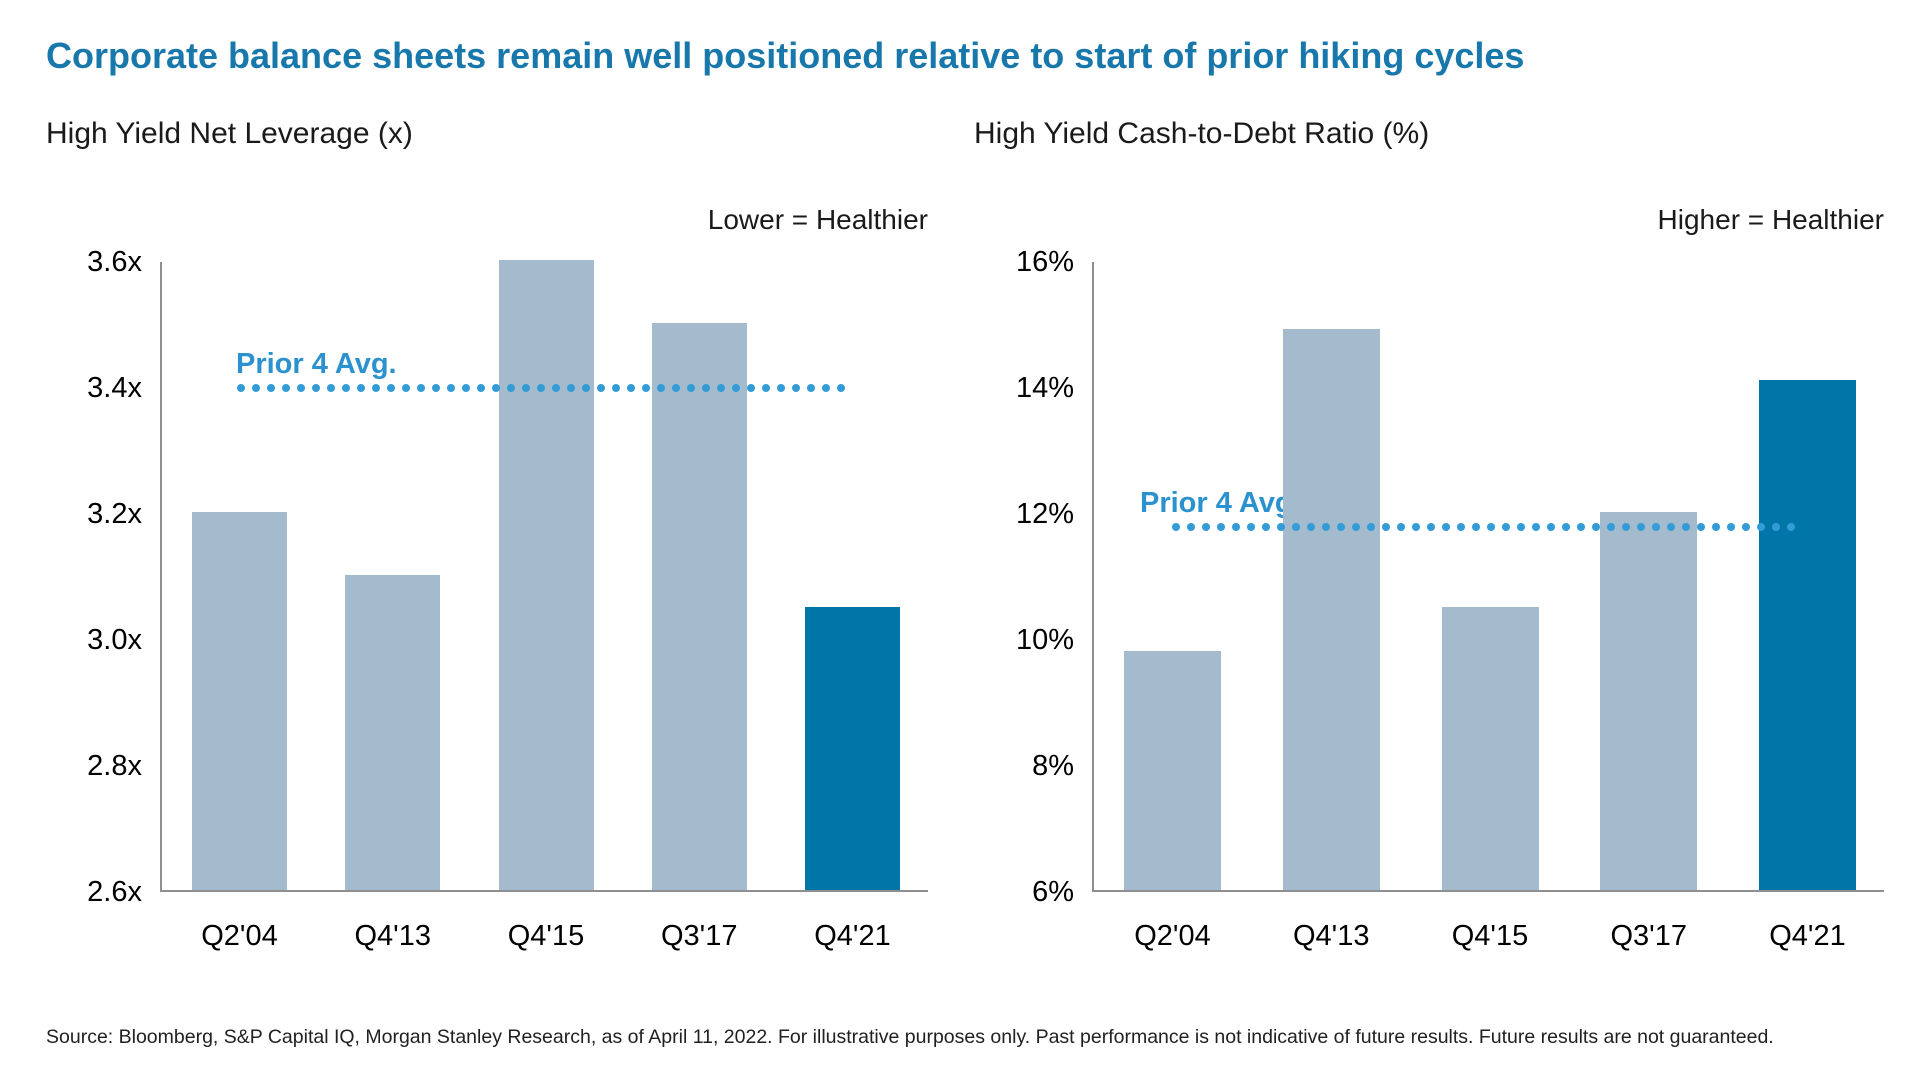 This screenshot has width=1920, height=1080. Describe the element at coordinates (1053, 766) in the screenshot. I see `y-axis-tick-label: 8%` at that location.